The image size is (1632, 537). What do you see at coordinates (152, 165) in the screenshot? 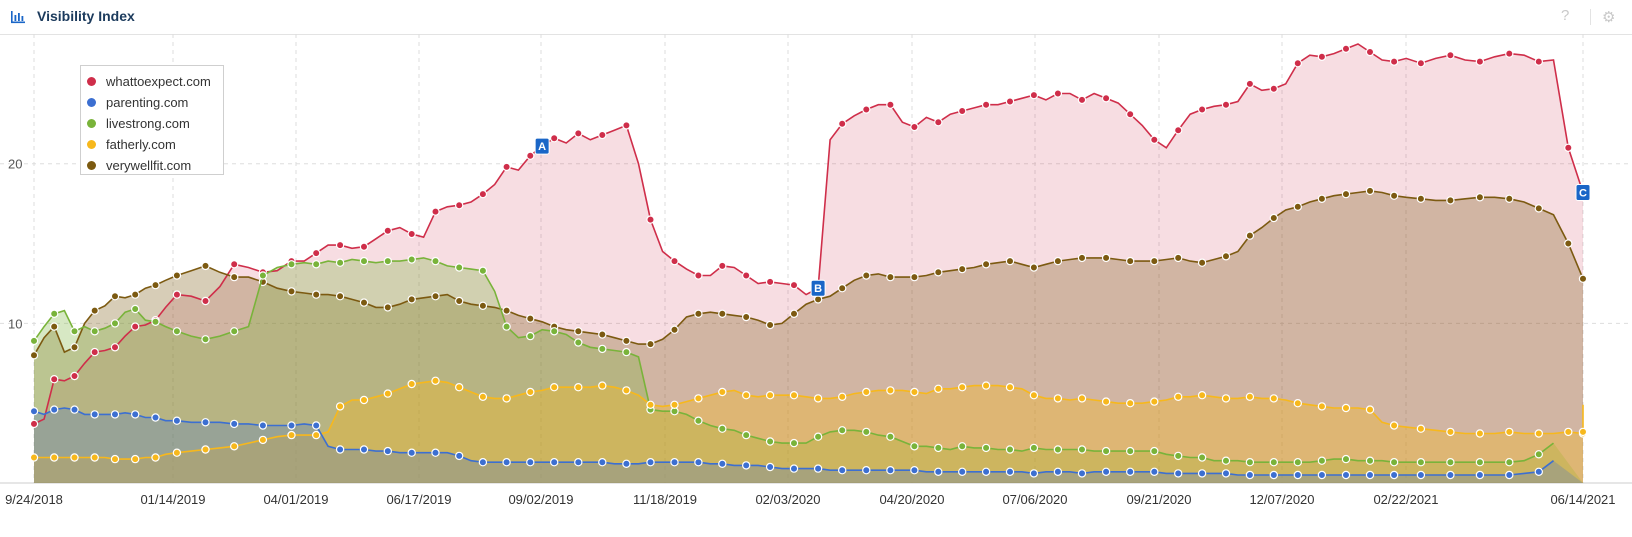
I see `legend-item-verywellfit: verywellfit.com` at bounding box center [152, 165].